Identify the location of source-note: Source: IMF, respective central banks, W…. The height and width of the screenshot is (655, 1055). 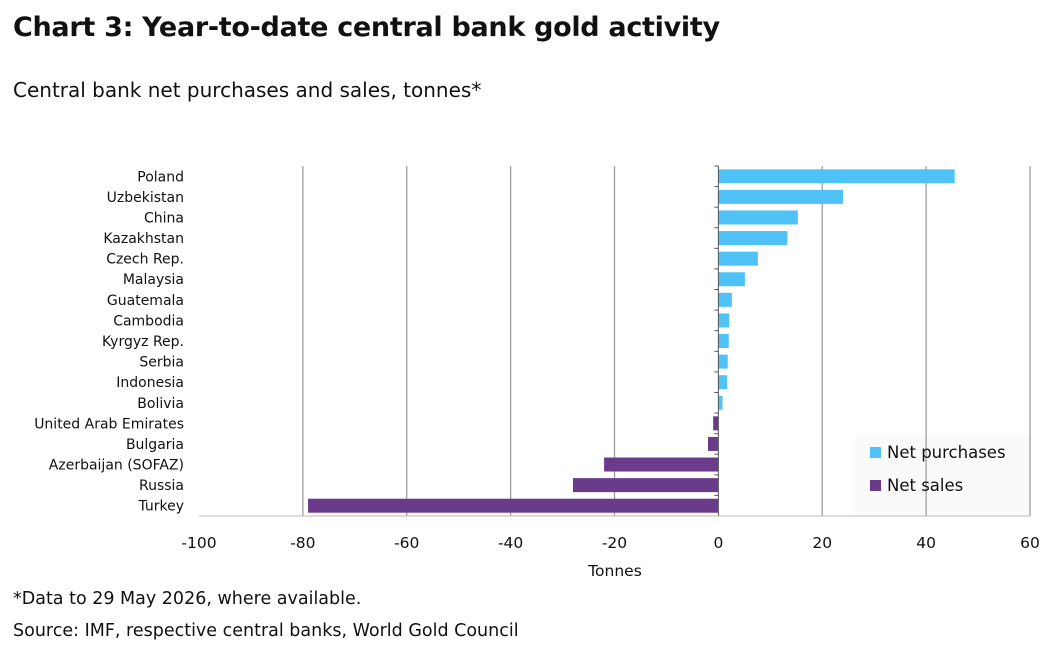
(266, 631).